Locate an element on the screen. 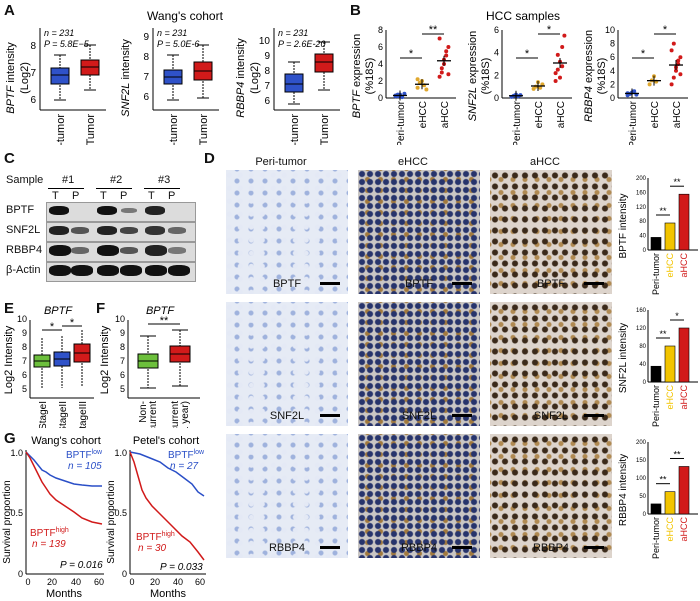  micrograph-stain-label: RBBP4 is located at coordinates (551, 548).